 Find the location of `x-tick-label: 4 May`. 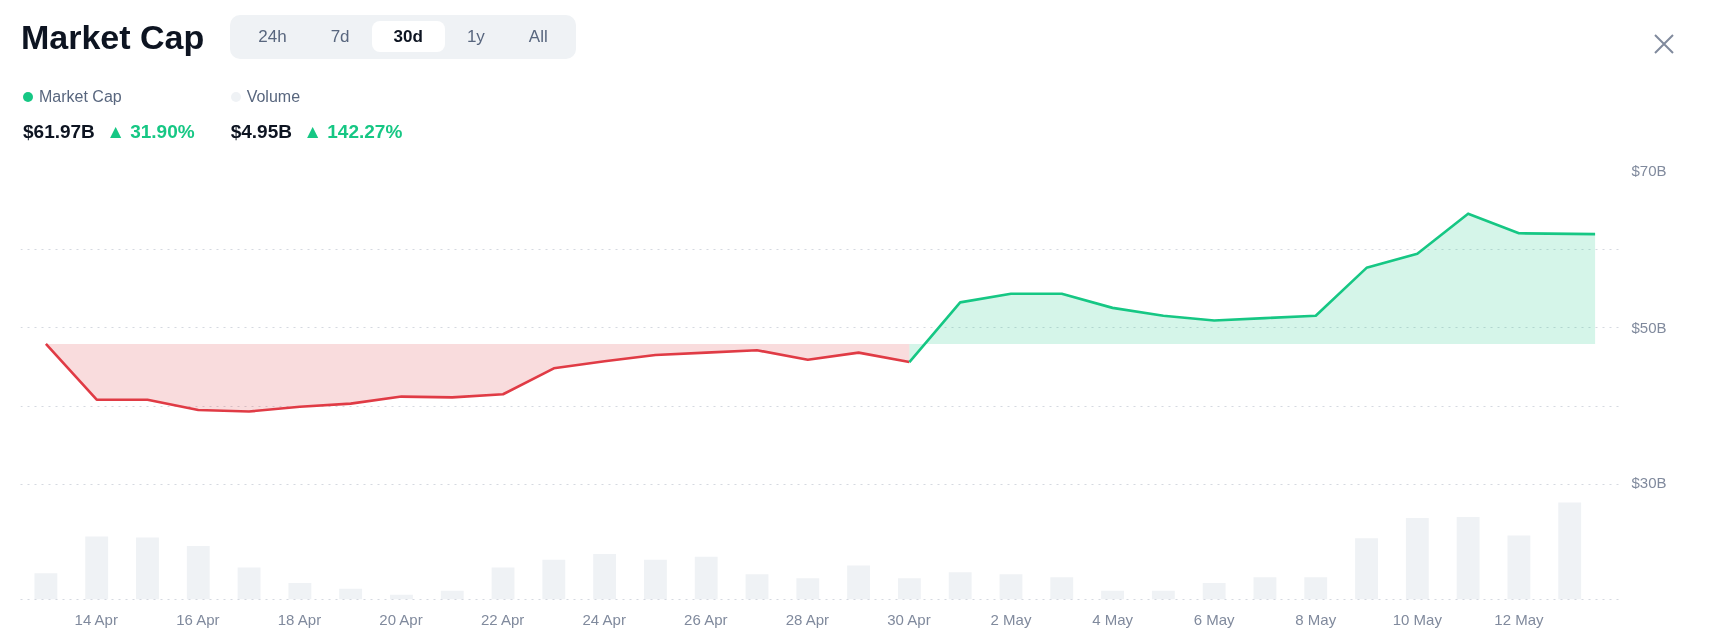

x-tick-label: 4 May is located at coordinates (1113, 619).